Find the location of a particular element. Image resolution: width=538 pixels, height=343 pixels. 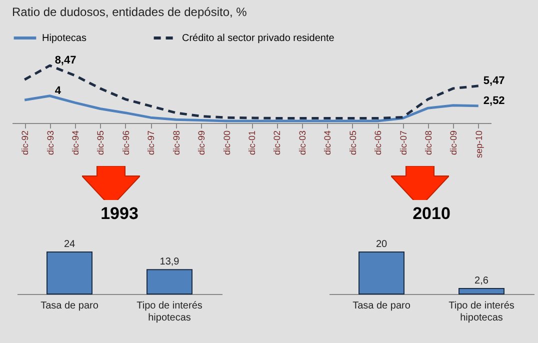

x-tick-label: dic-06 is located at coordinates (378, 143).